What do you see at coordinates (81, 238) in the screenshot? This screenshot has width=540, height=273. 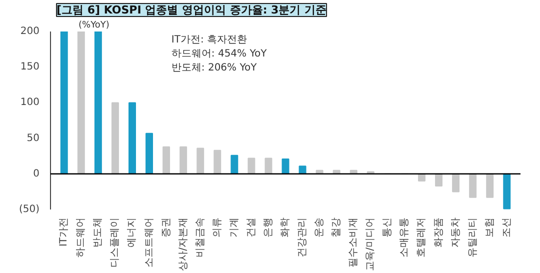 I see `x-tick-label: 하드웨어` at bounding box center [81, 238].